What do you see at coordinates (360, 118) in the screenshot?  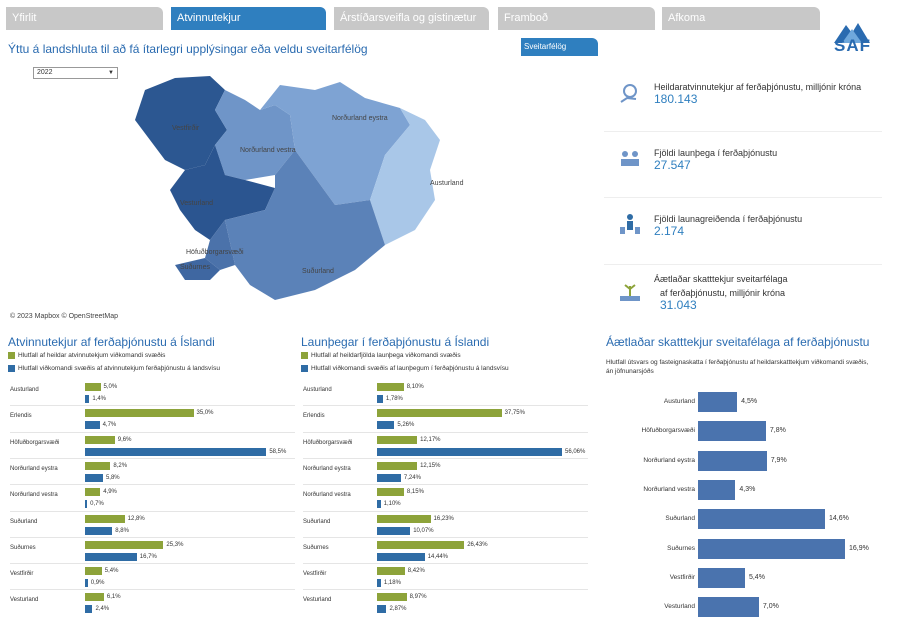 I see `map-label-nordurland-eystra: Norðurland eystra` at bounding box center [360, 118].